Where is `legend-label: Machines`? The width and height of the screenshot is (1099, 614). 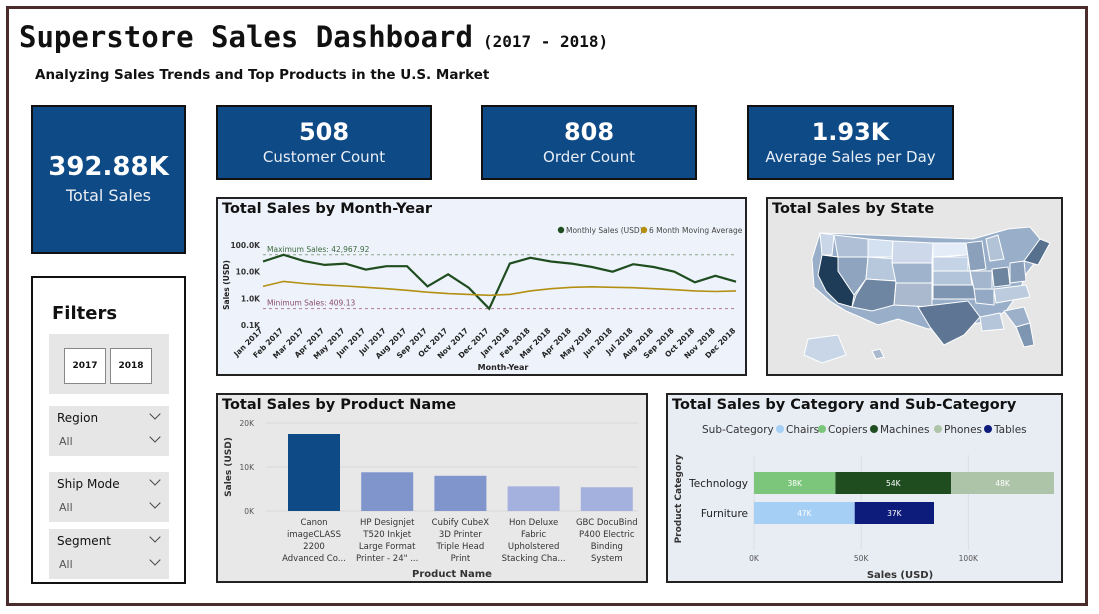 legend-label: Machines is located at coordinates (904, 430).